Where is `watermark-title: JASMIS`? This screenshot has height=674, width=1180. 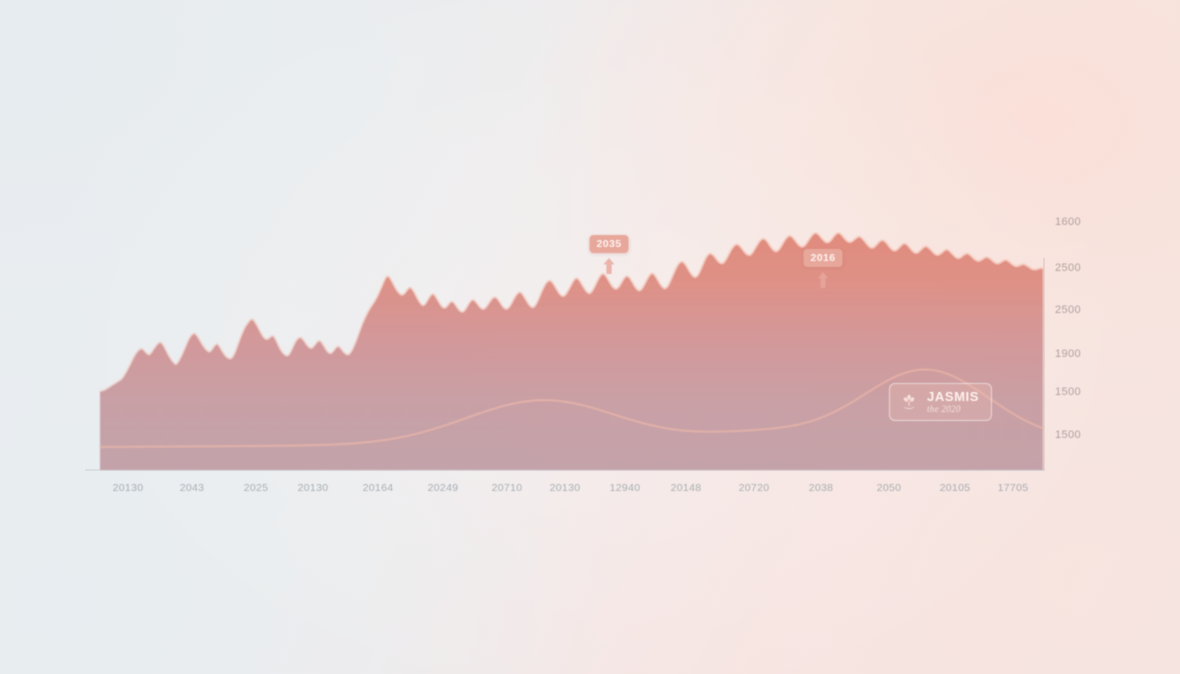 watermark-title: JASMIS is located at coordinates (953, 396).